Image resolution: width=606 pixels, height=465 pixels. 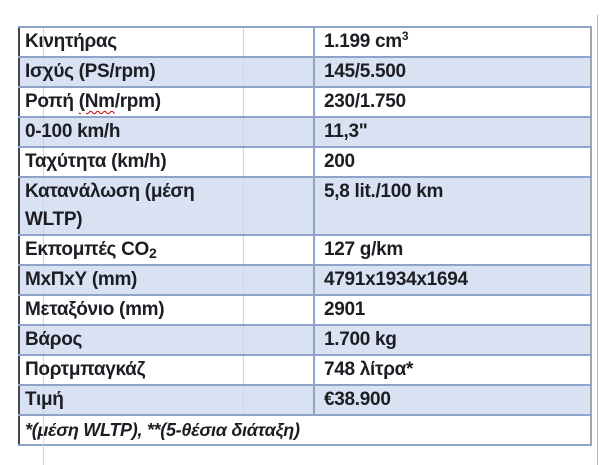 What do you see at coordinates (452, 132) in the screenshot?
I see `spec-value-acceleration: 11,3"` at bounding box center [452, 132].